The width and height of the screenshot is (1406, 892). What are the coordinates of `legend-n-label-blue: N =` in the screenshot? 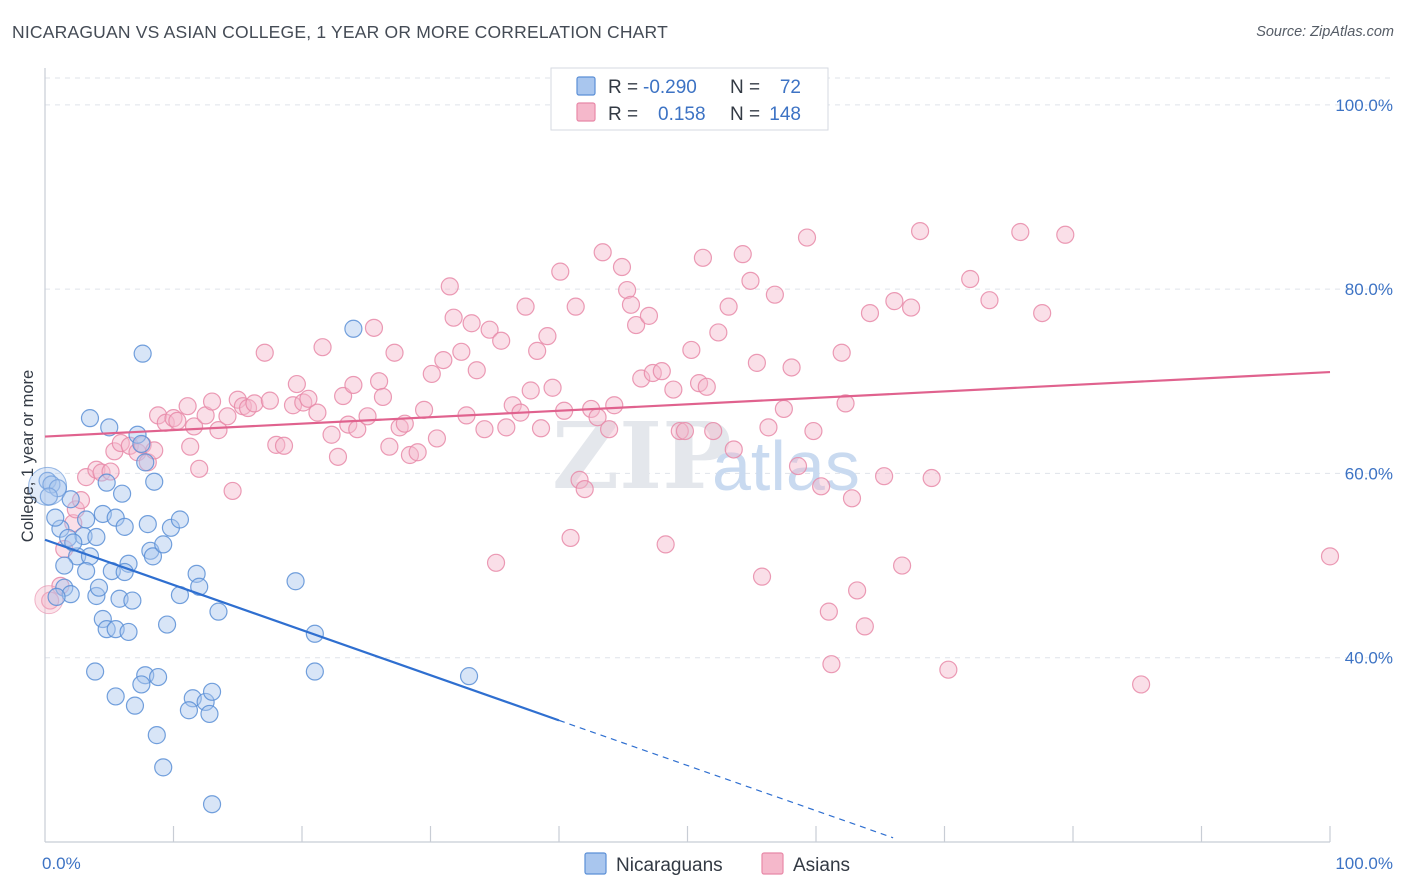 It's located at (745, 87).